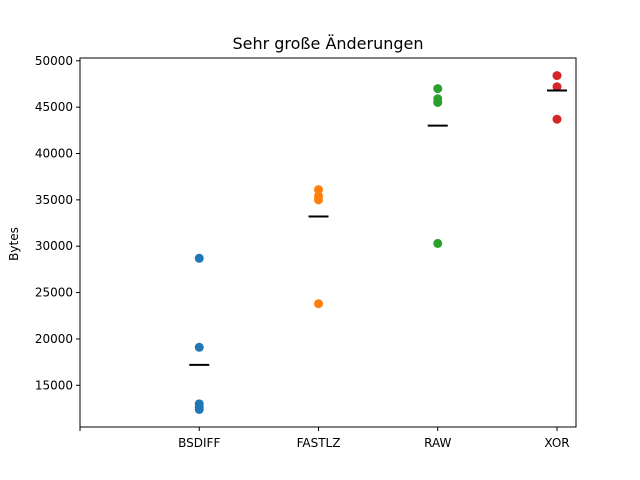 This screenshot has height=480, width=640. What do you see at coordinates (54, 293) in the screenshot?
I see `y-tick-label: 25000` at bounding box center [54, 293].